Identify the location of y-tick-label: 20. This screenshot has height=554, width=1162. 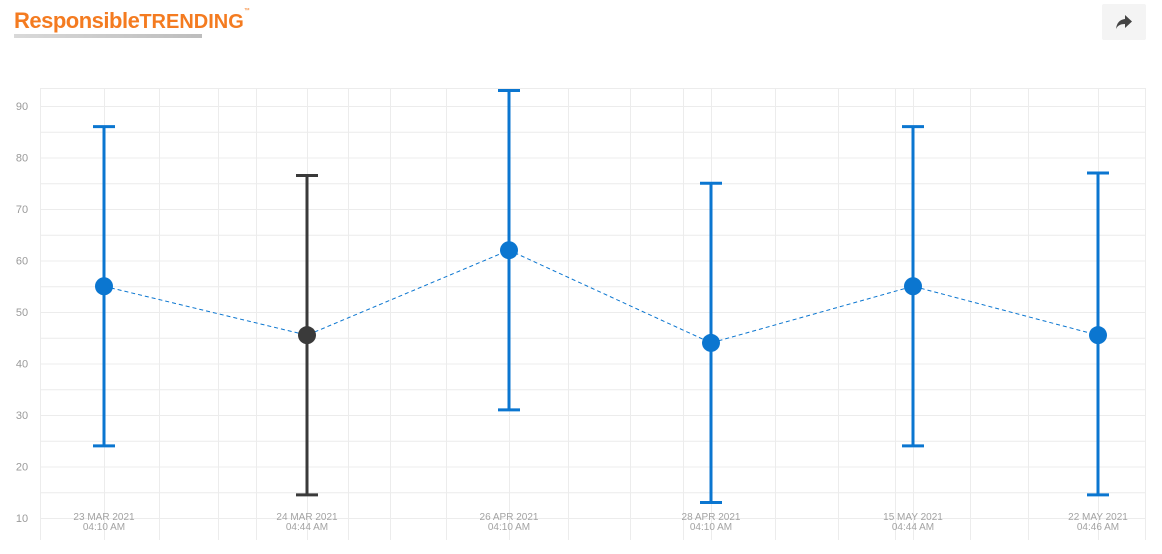
(22, 468).